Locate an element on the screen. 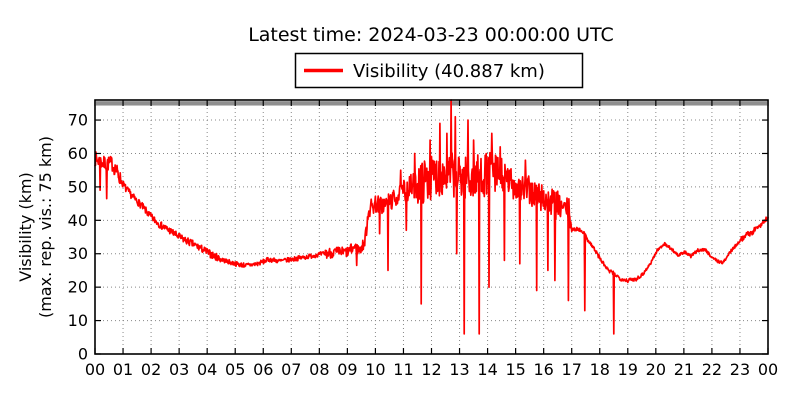 Image resolution: width=800 pixels, height=400 pixels. chart-title: Latest time: 2024-03-23 00:00:00 UTC is located at coordinates (431, 35).